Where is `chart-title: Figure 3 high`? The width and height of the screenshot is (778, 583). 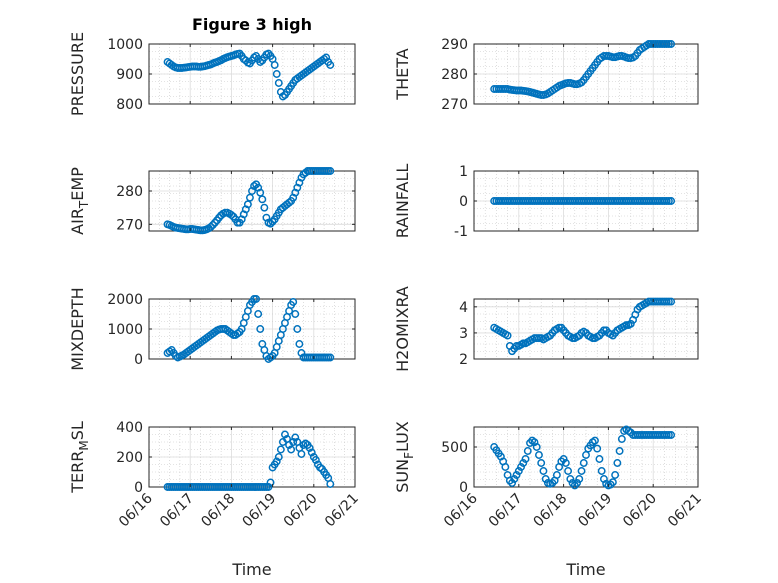 chart-title: Figure 3 high is located at coordinates (252, 24).